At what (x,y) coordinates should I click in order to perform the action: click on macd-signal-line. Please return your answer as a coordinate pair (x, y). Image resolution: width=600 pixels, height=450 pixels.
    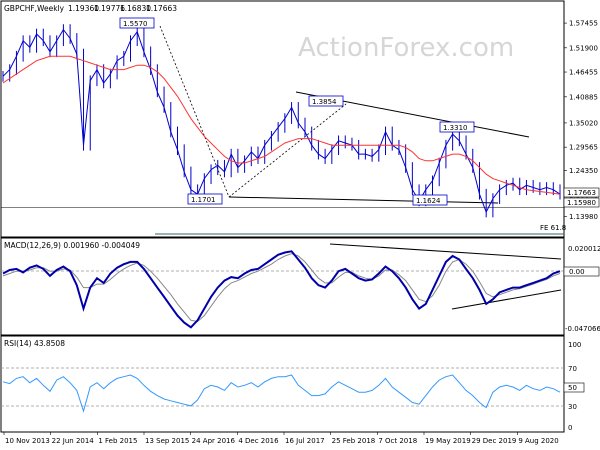
    Looking at the image, I should click on (281, 288).